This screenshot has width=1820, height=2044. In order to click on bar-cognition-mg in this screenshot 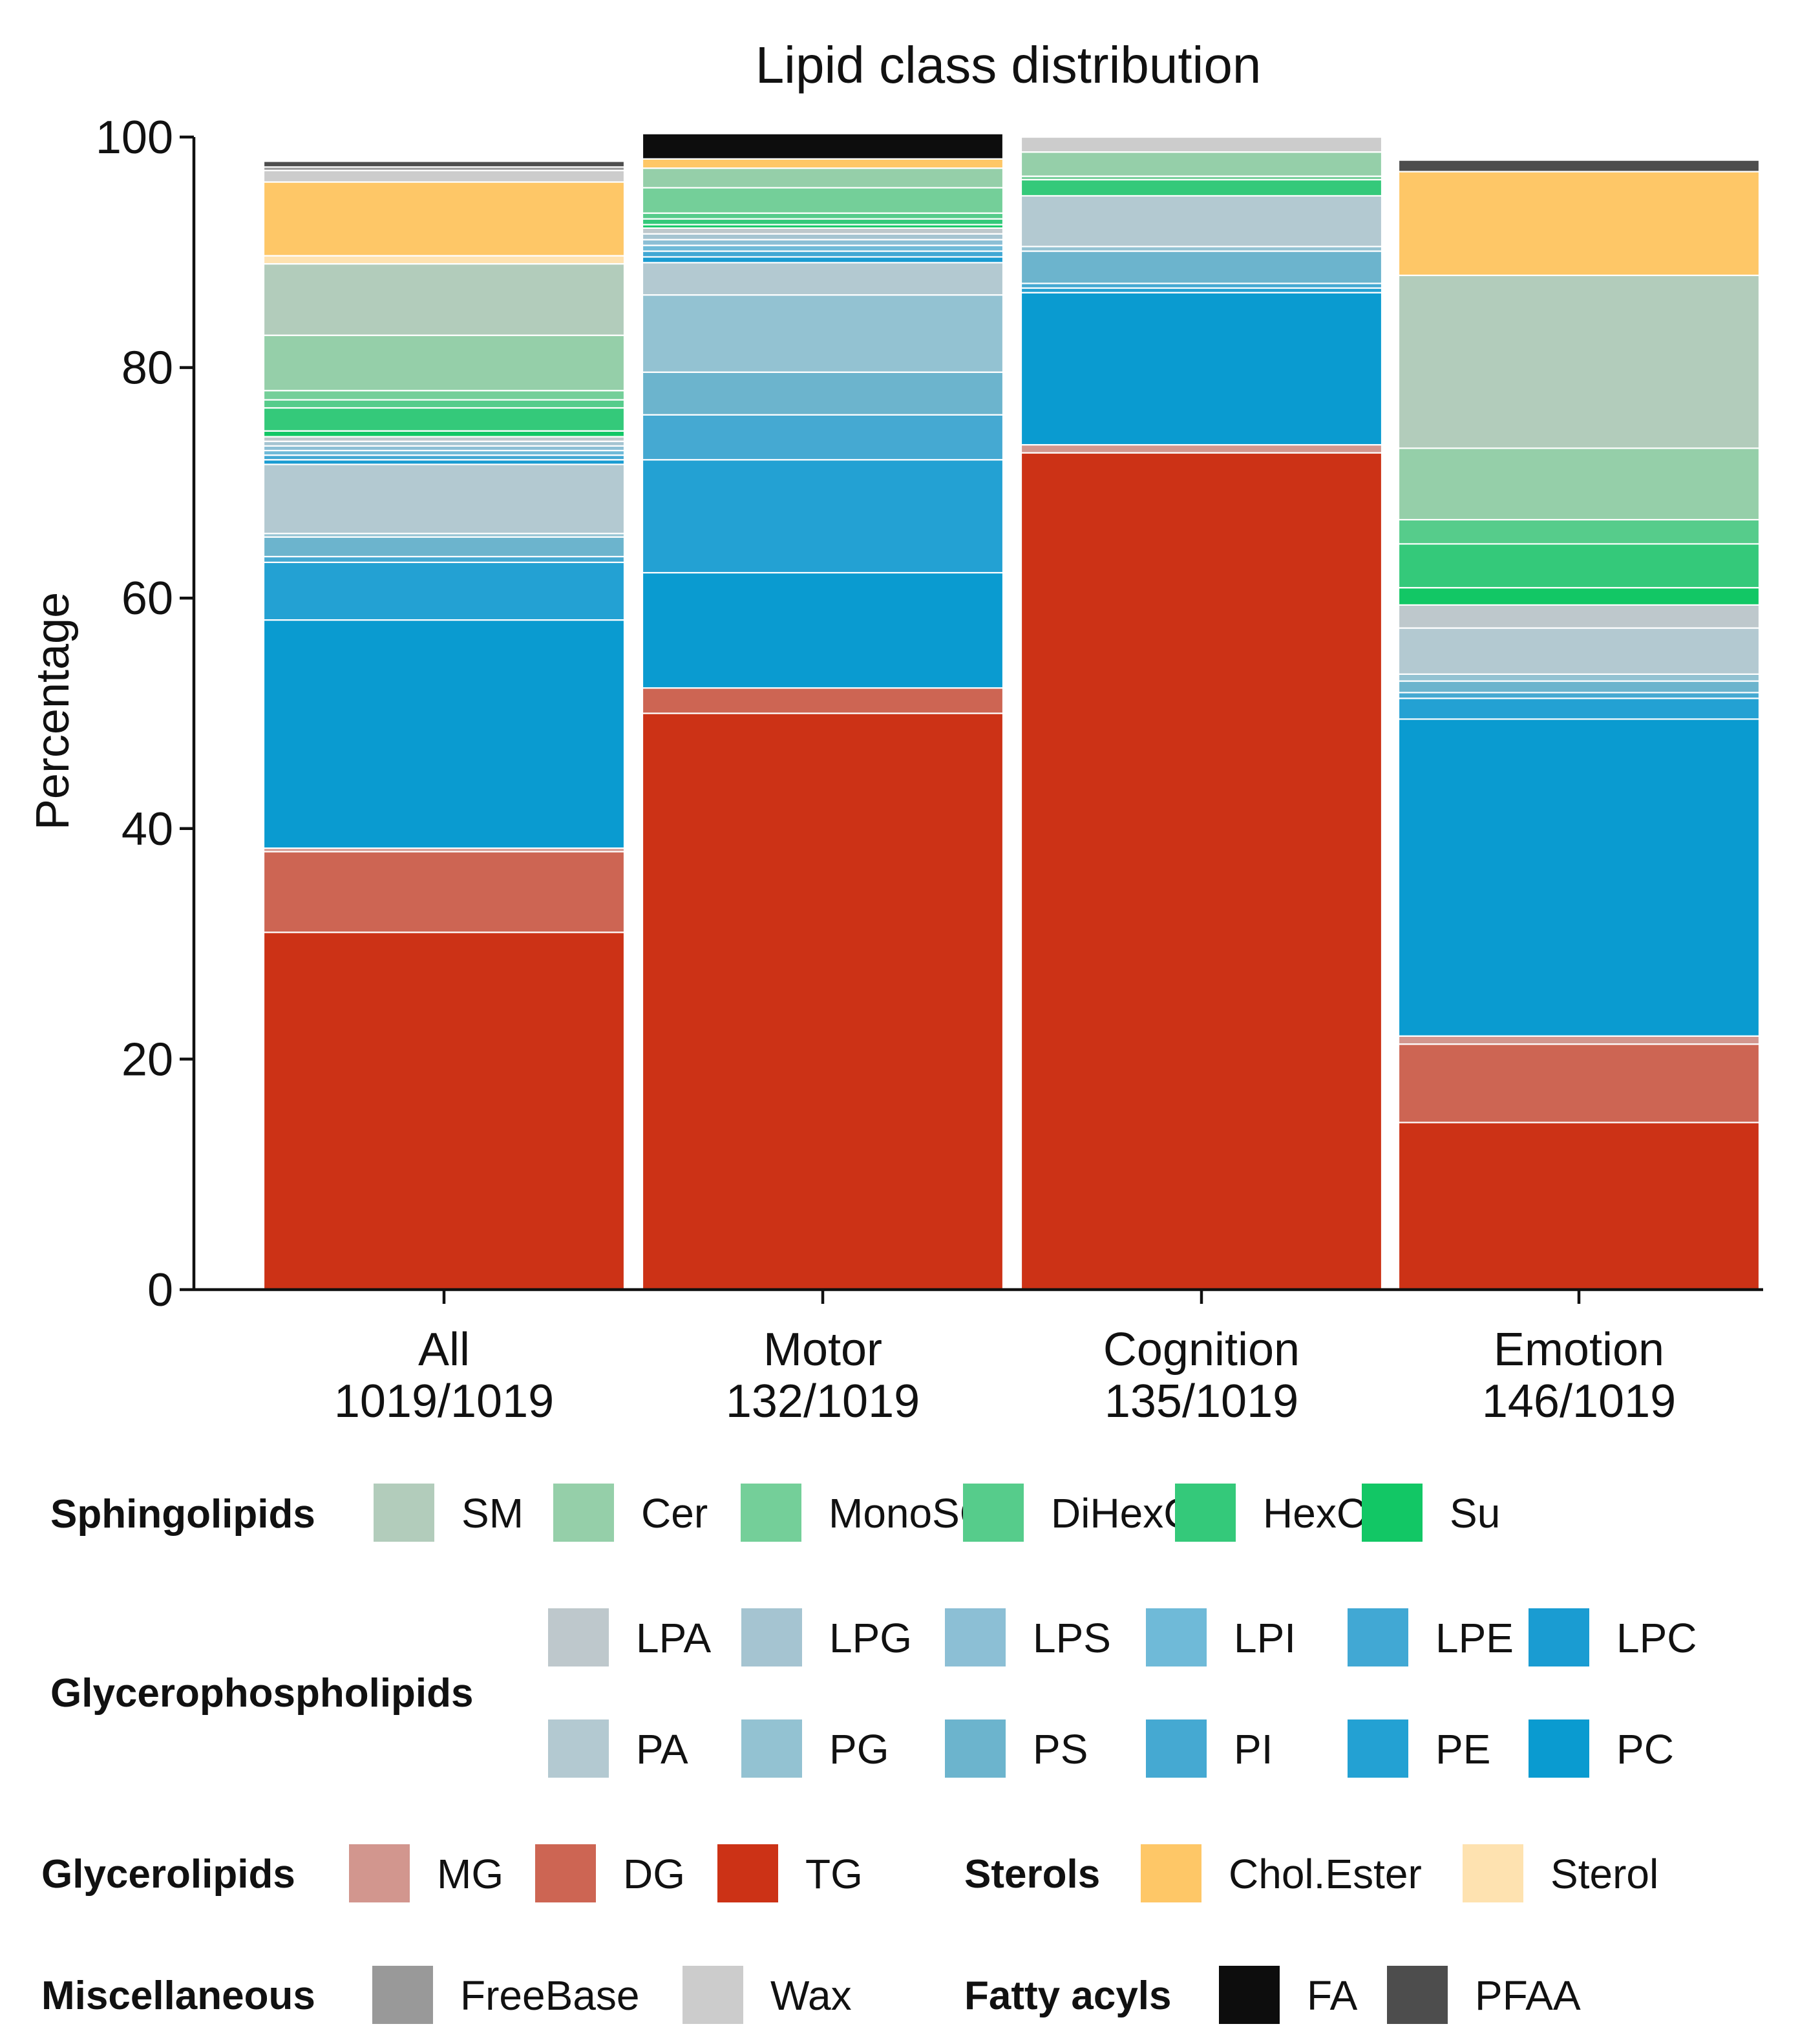, I will do `click(1202, 448)`.